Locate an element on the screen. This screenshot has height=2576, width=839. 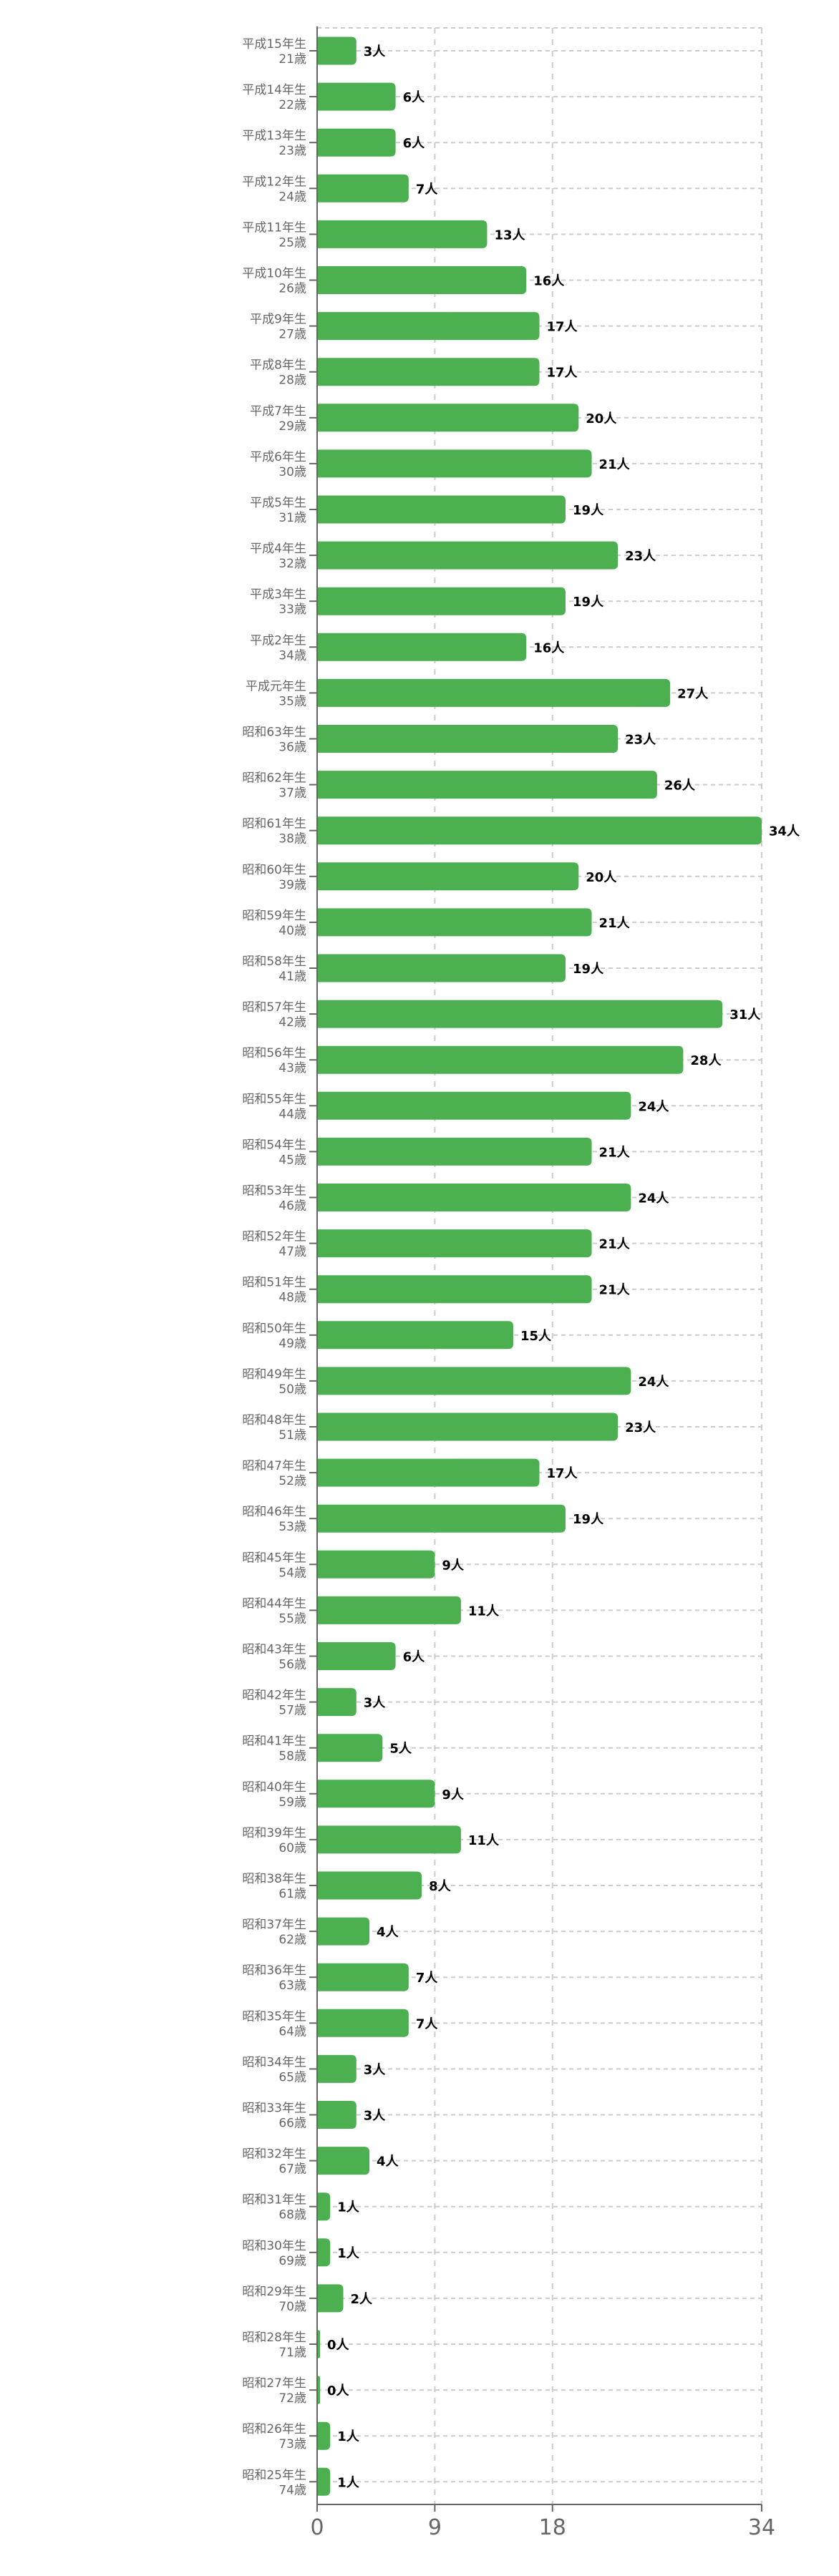
y-tick-label-birth-year: 昭和58年生 is located at coordinates (274, 962).